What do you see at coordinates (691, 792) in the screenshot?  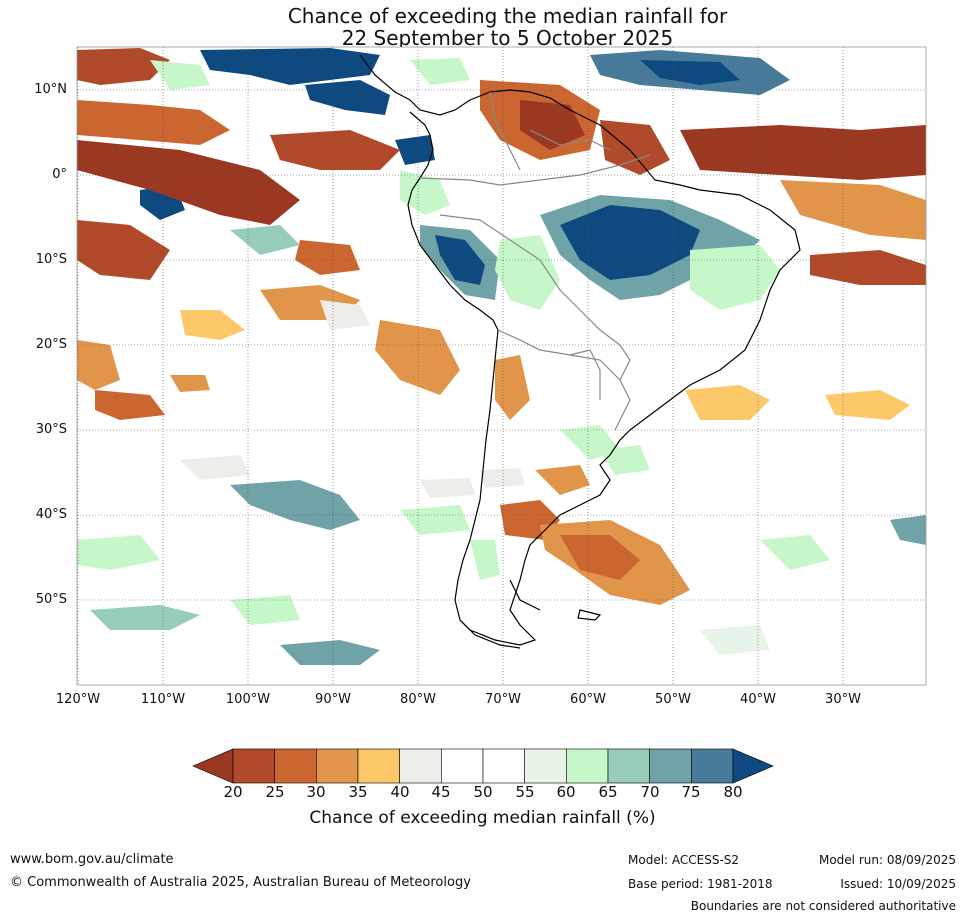 I see `colorbar-tick: 75` at bounding box center [691, 792].